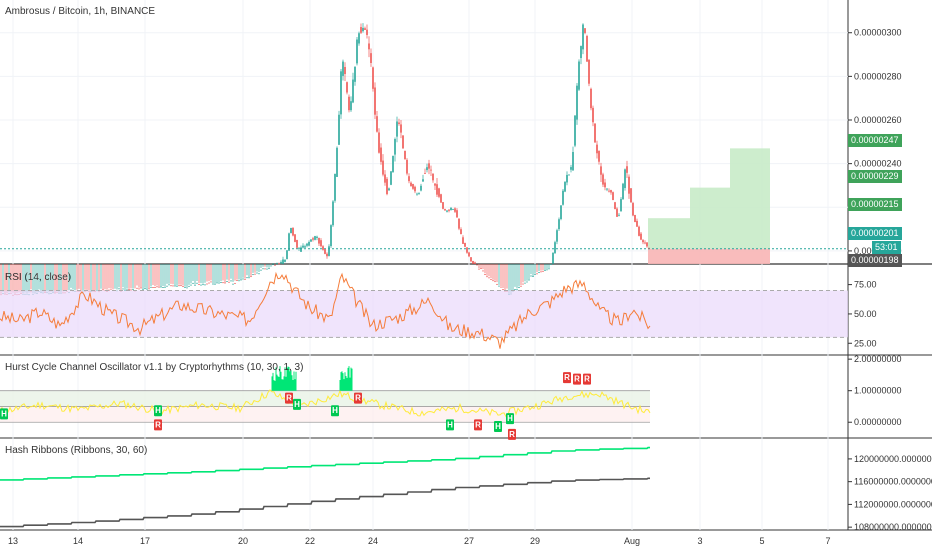 Image resolution: width=932 pixels, height=555 pixels. Describe the element at coordinates (886, 247) in the screenshot. I see `bar-countdown-tag: 53:01` at that location.